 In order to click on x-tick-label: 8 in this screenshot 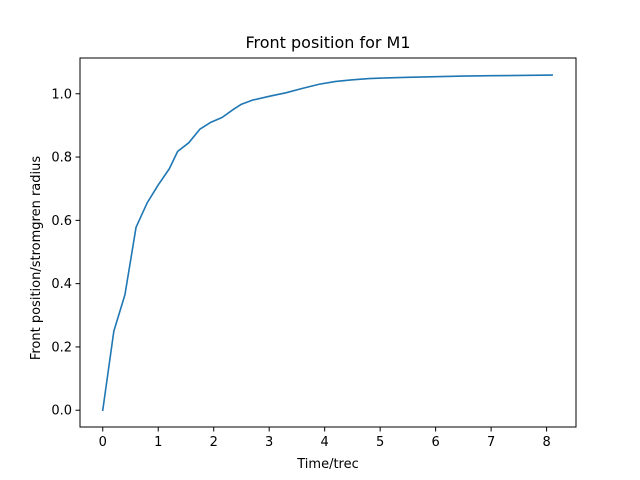, I will do `click(546, 442)`.